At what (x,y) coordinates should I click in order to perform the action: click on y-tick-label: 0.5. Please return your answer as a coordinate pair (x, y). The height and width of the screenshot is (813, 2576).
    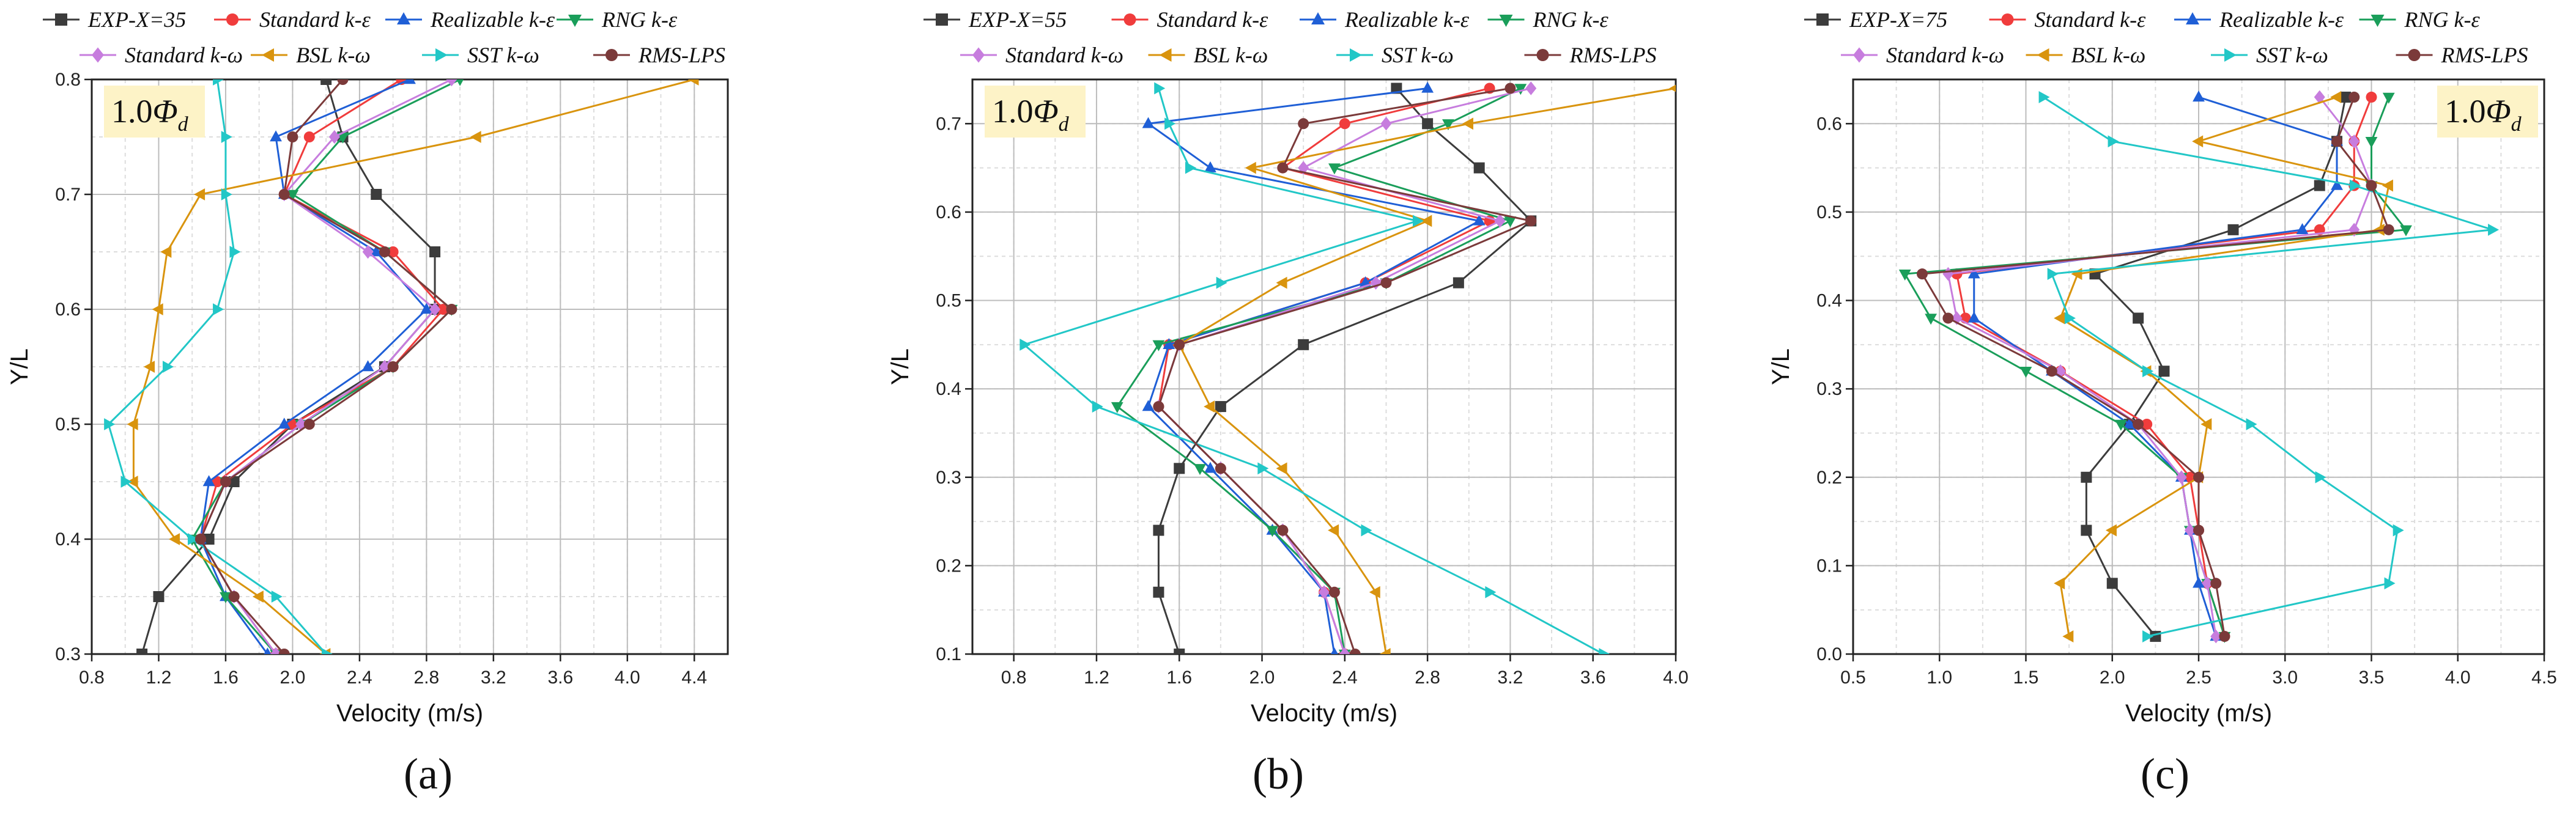
    Looking at the image, I should click on (948, 301).